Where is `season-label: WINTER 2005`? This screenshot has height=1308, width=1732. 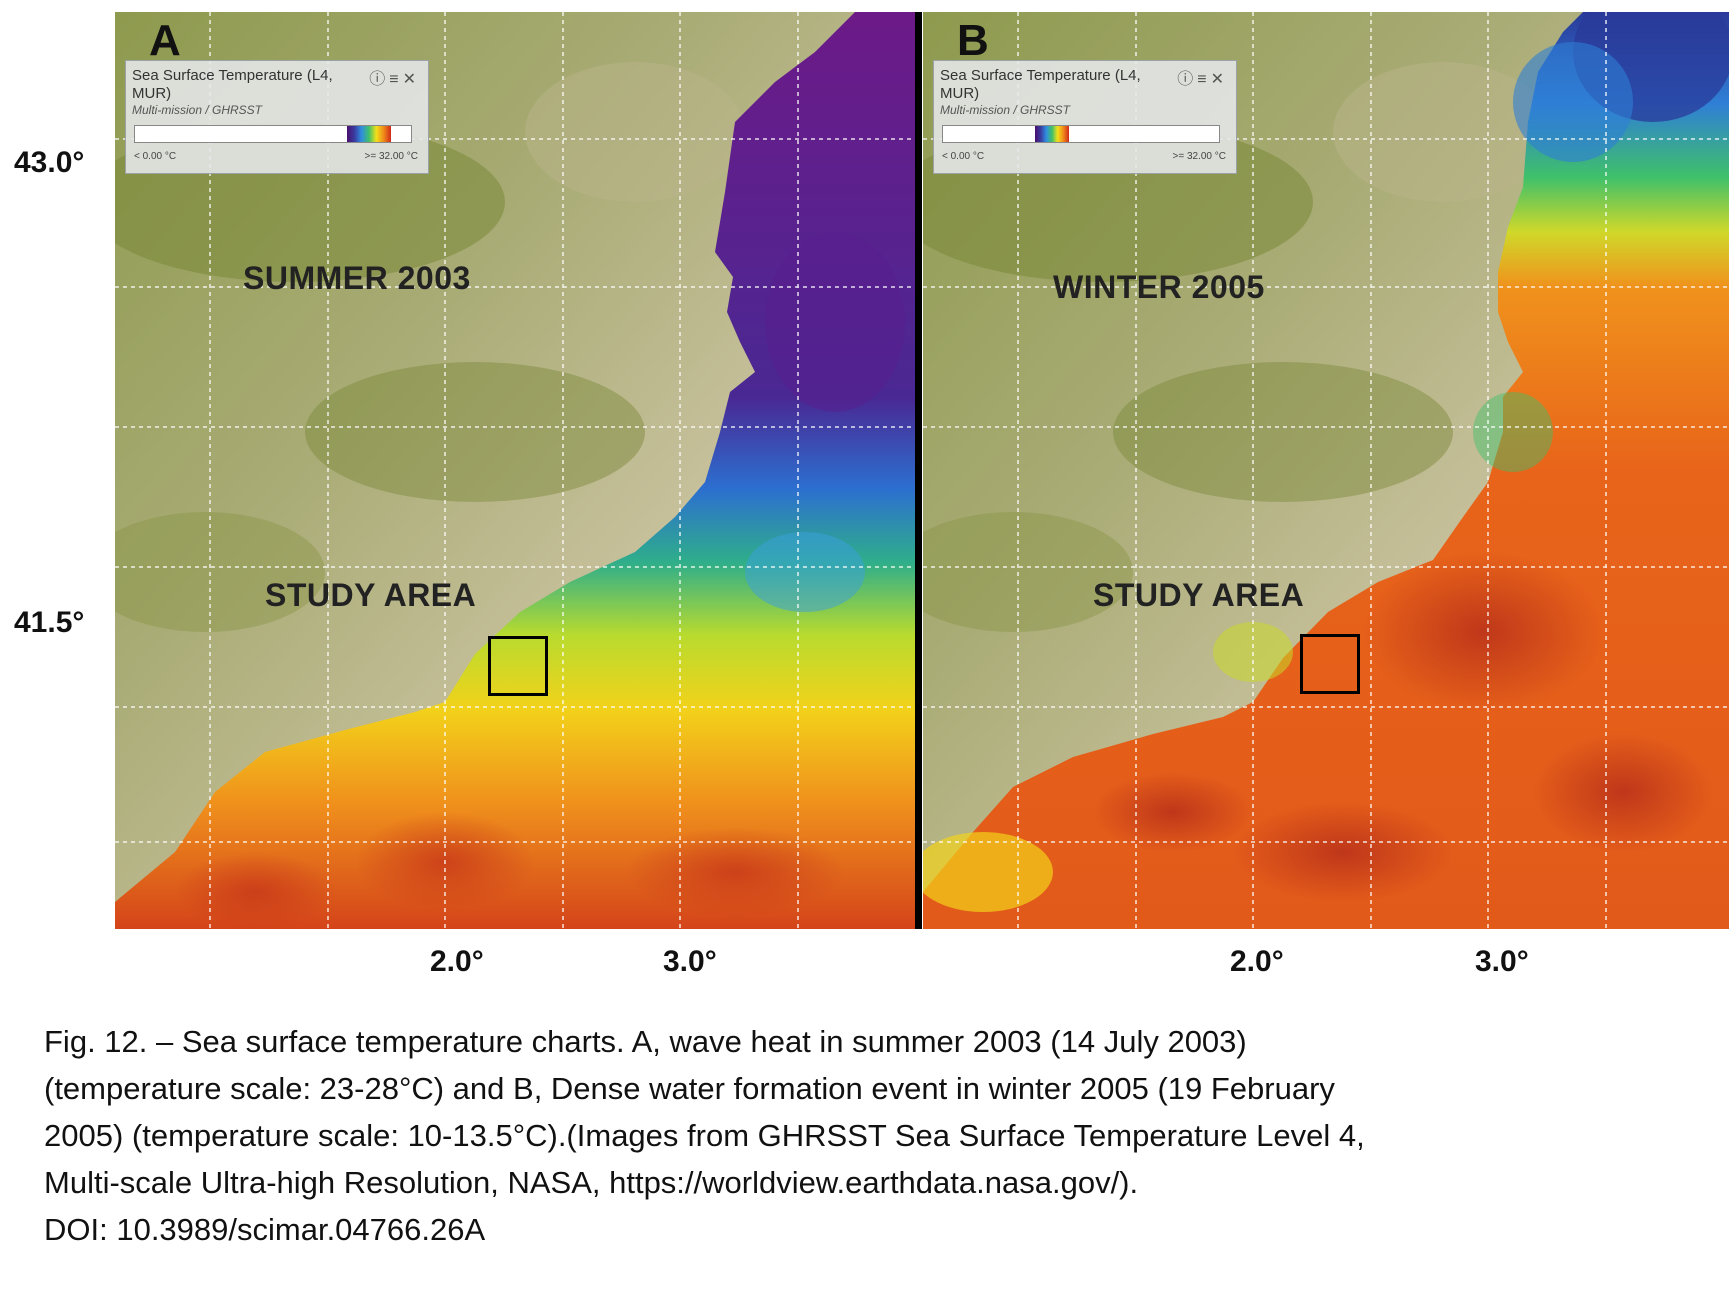
season-label: WINTER 2005 is located at coordinates (1159, 287).